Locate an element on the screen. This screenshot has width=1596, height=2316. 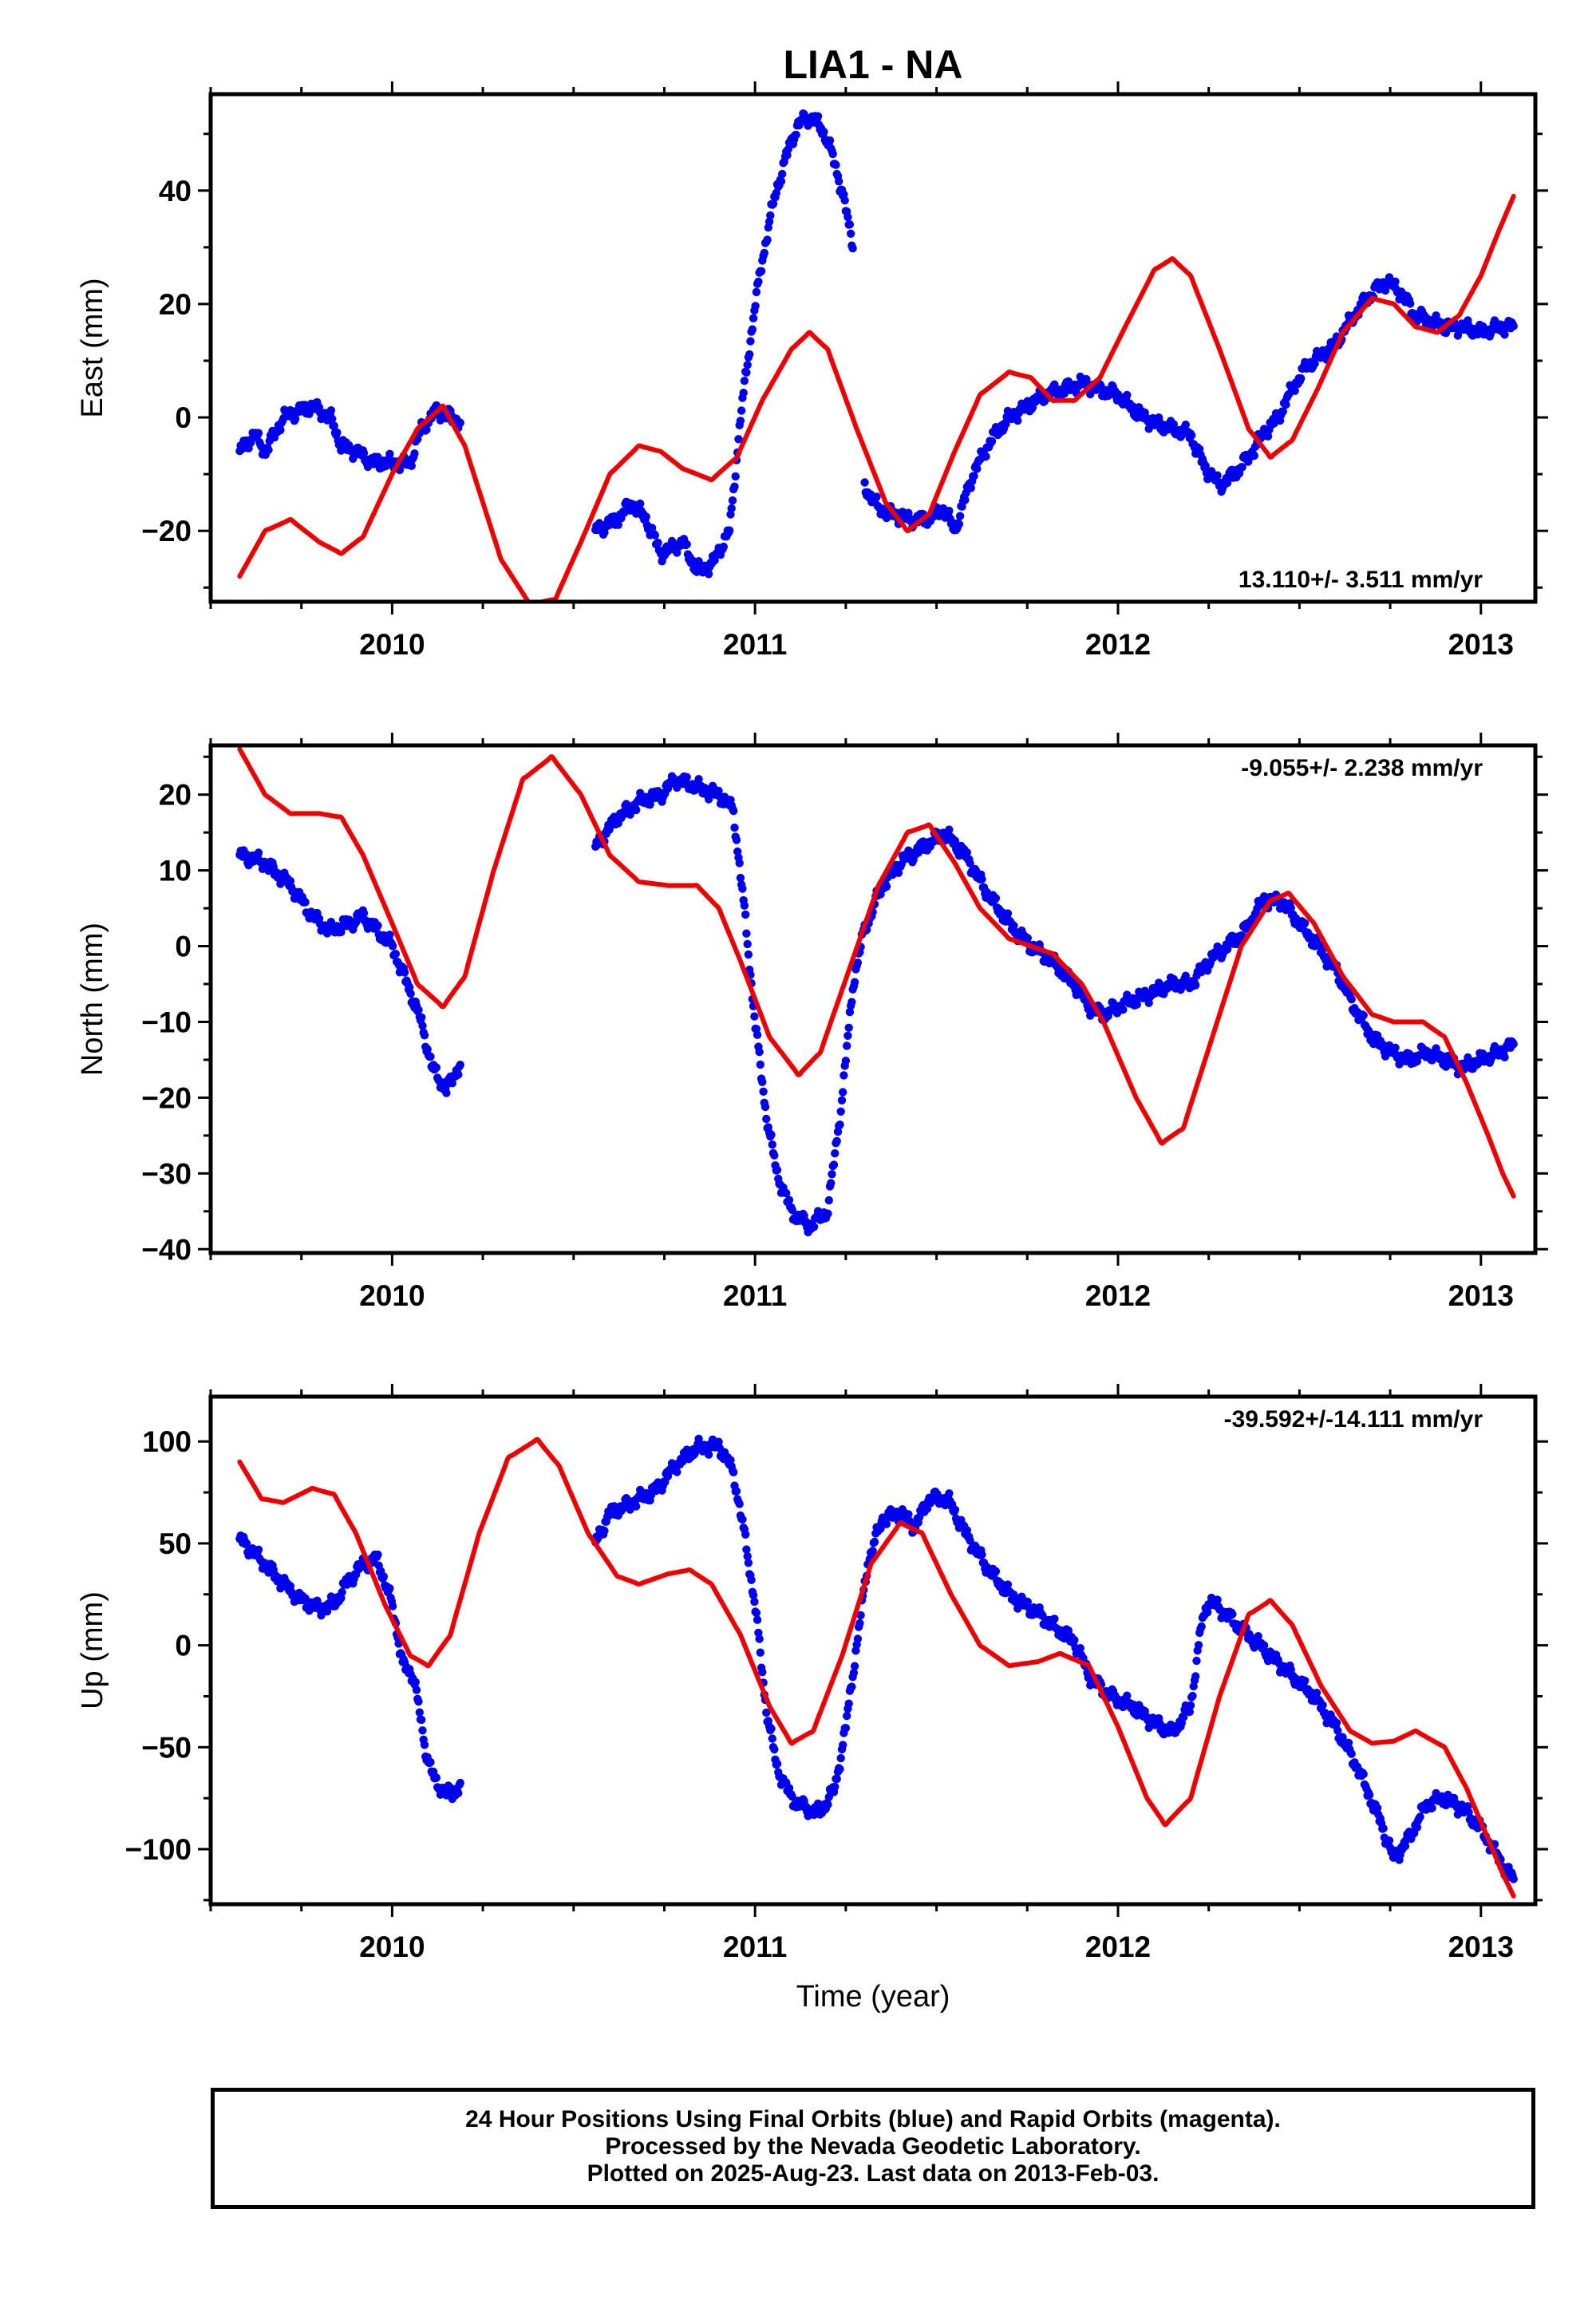
up-x-tick-label: 2012 is located at coordinates (1118, 1947).